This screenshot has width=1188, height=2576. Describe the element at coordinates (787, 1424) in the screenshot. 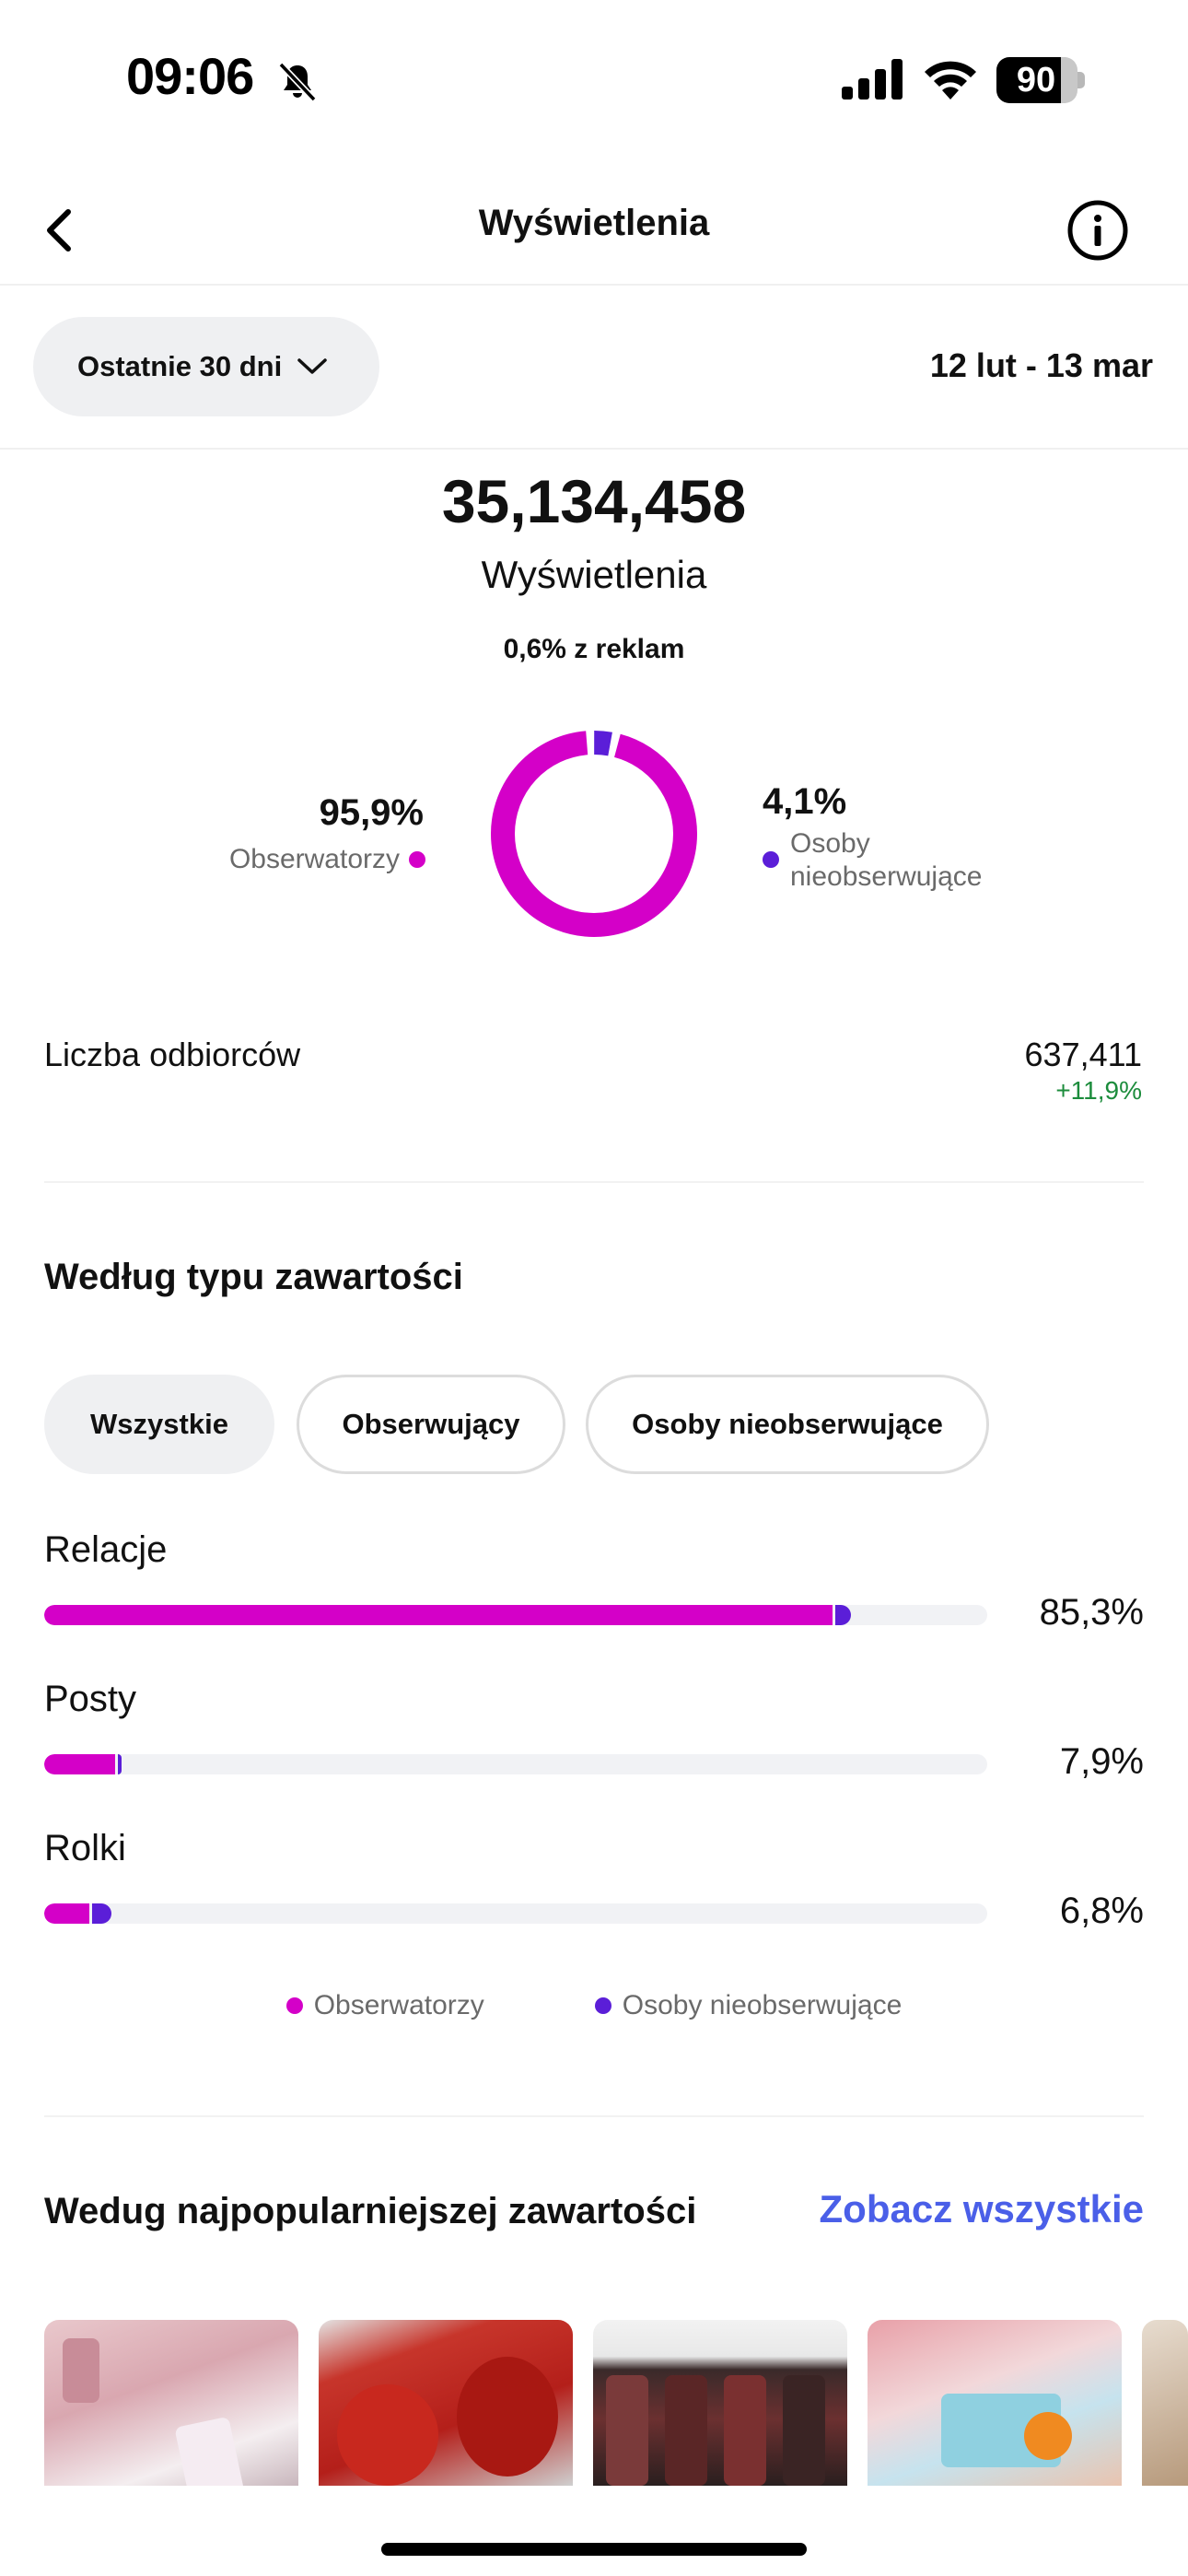

I see `filter-chip-nonfollowers: Osoby nieobserwujące` at that location.